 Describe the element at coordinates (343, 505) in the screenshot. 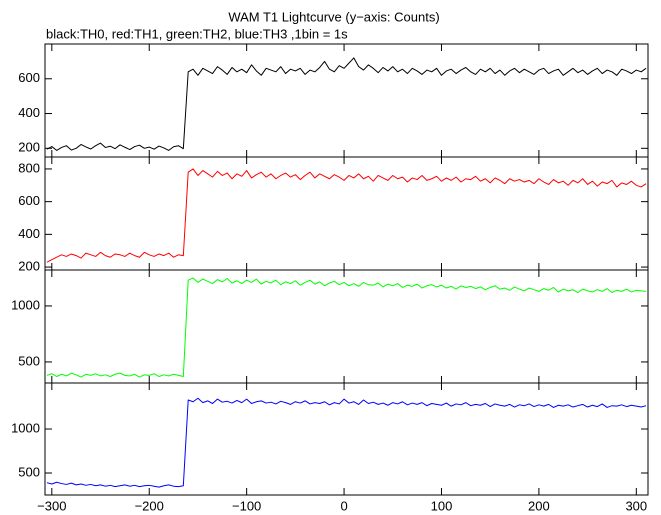

I see `x-tick-label: 0` at that location.